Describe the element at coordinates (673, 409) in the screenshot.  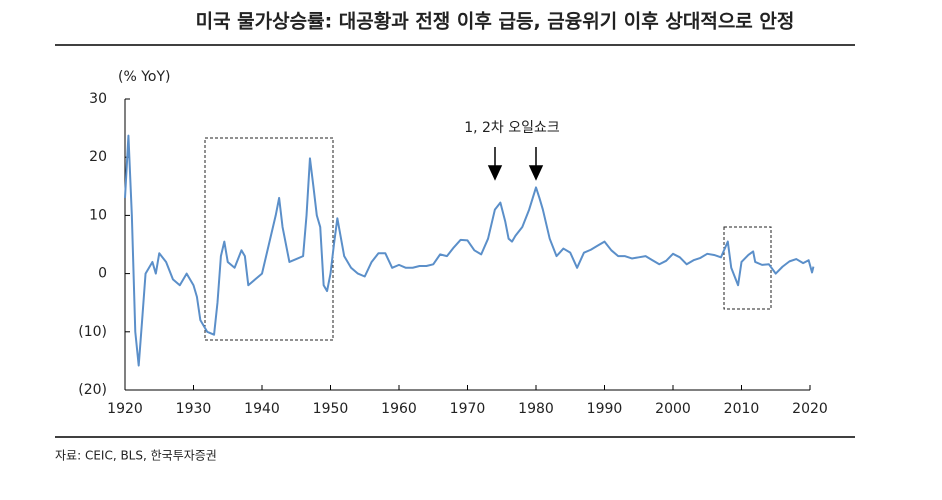
I see `x-tick-label: 2000` at that location.